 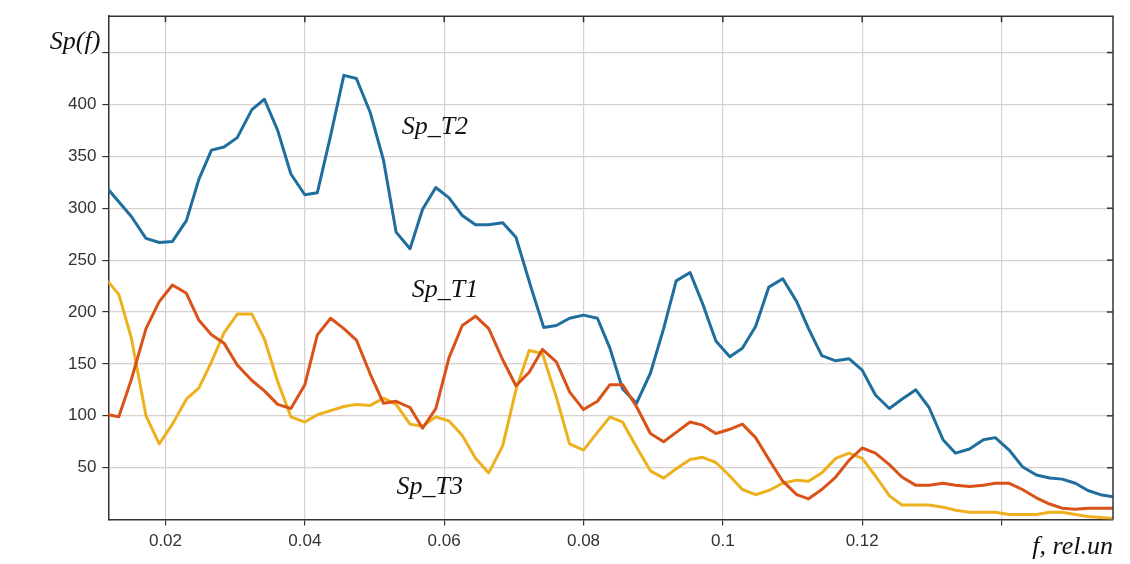 What do you see at coordinates (445, 289) in the screenshot?
I see `series-label: Sp_T1` at bounding box center [445, 289].